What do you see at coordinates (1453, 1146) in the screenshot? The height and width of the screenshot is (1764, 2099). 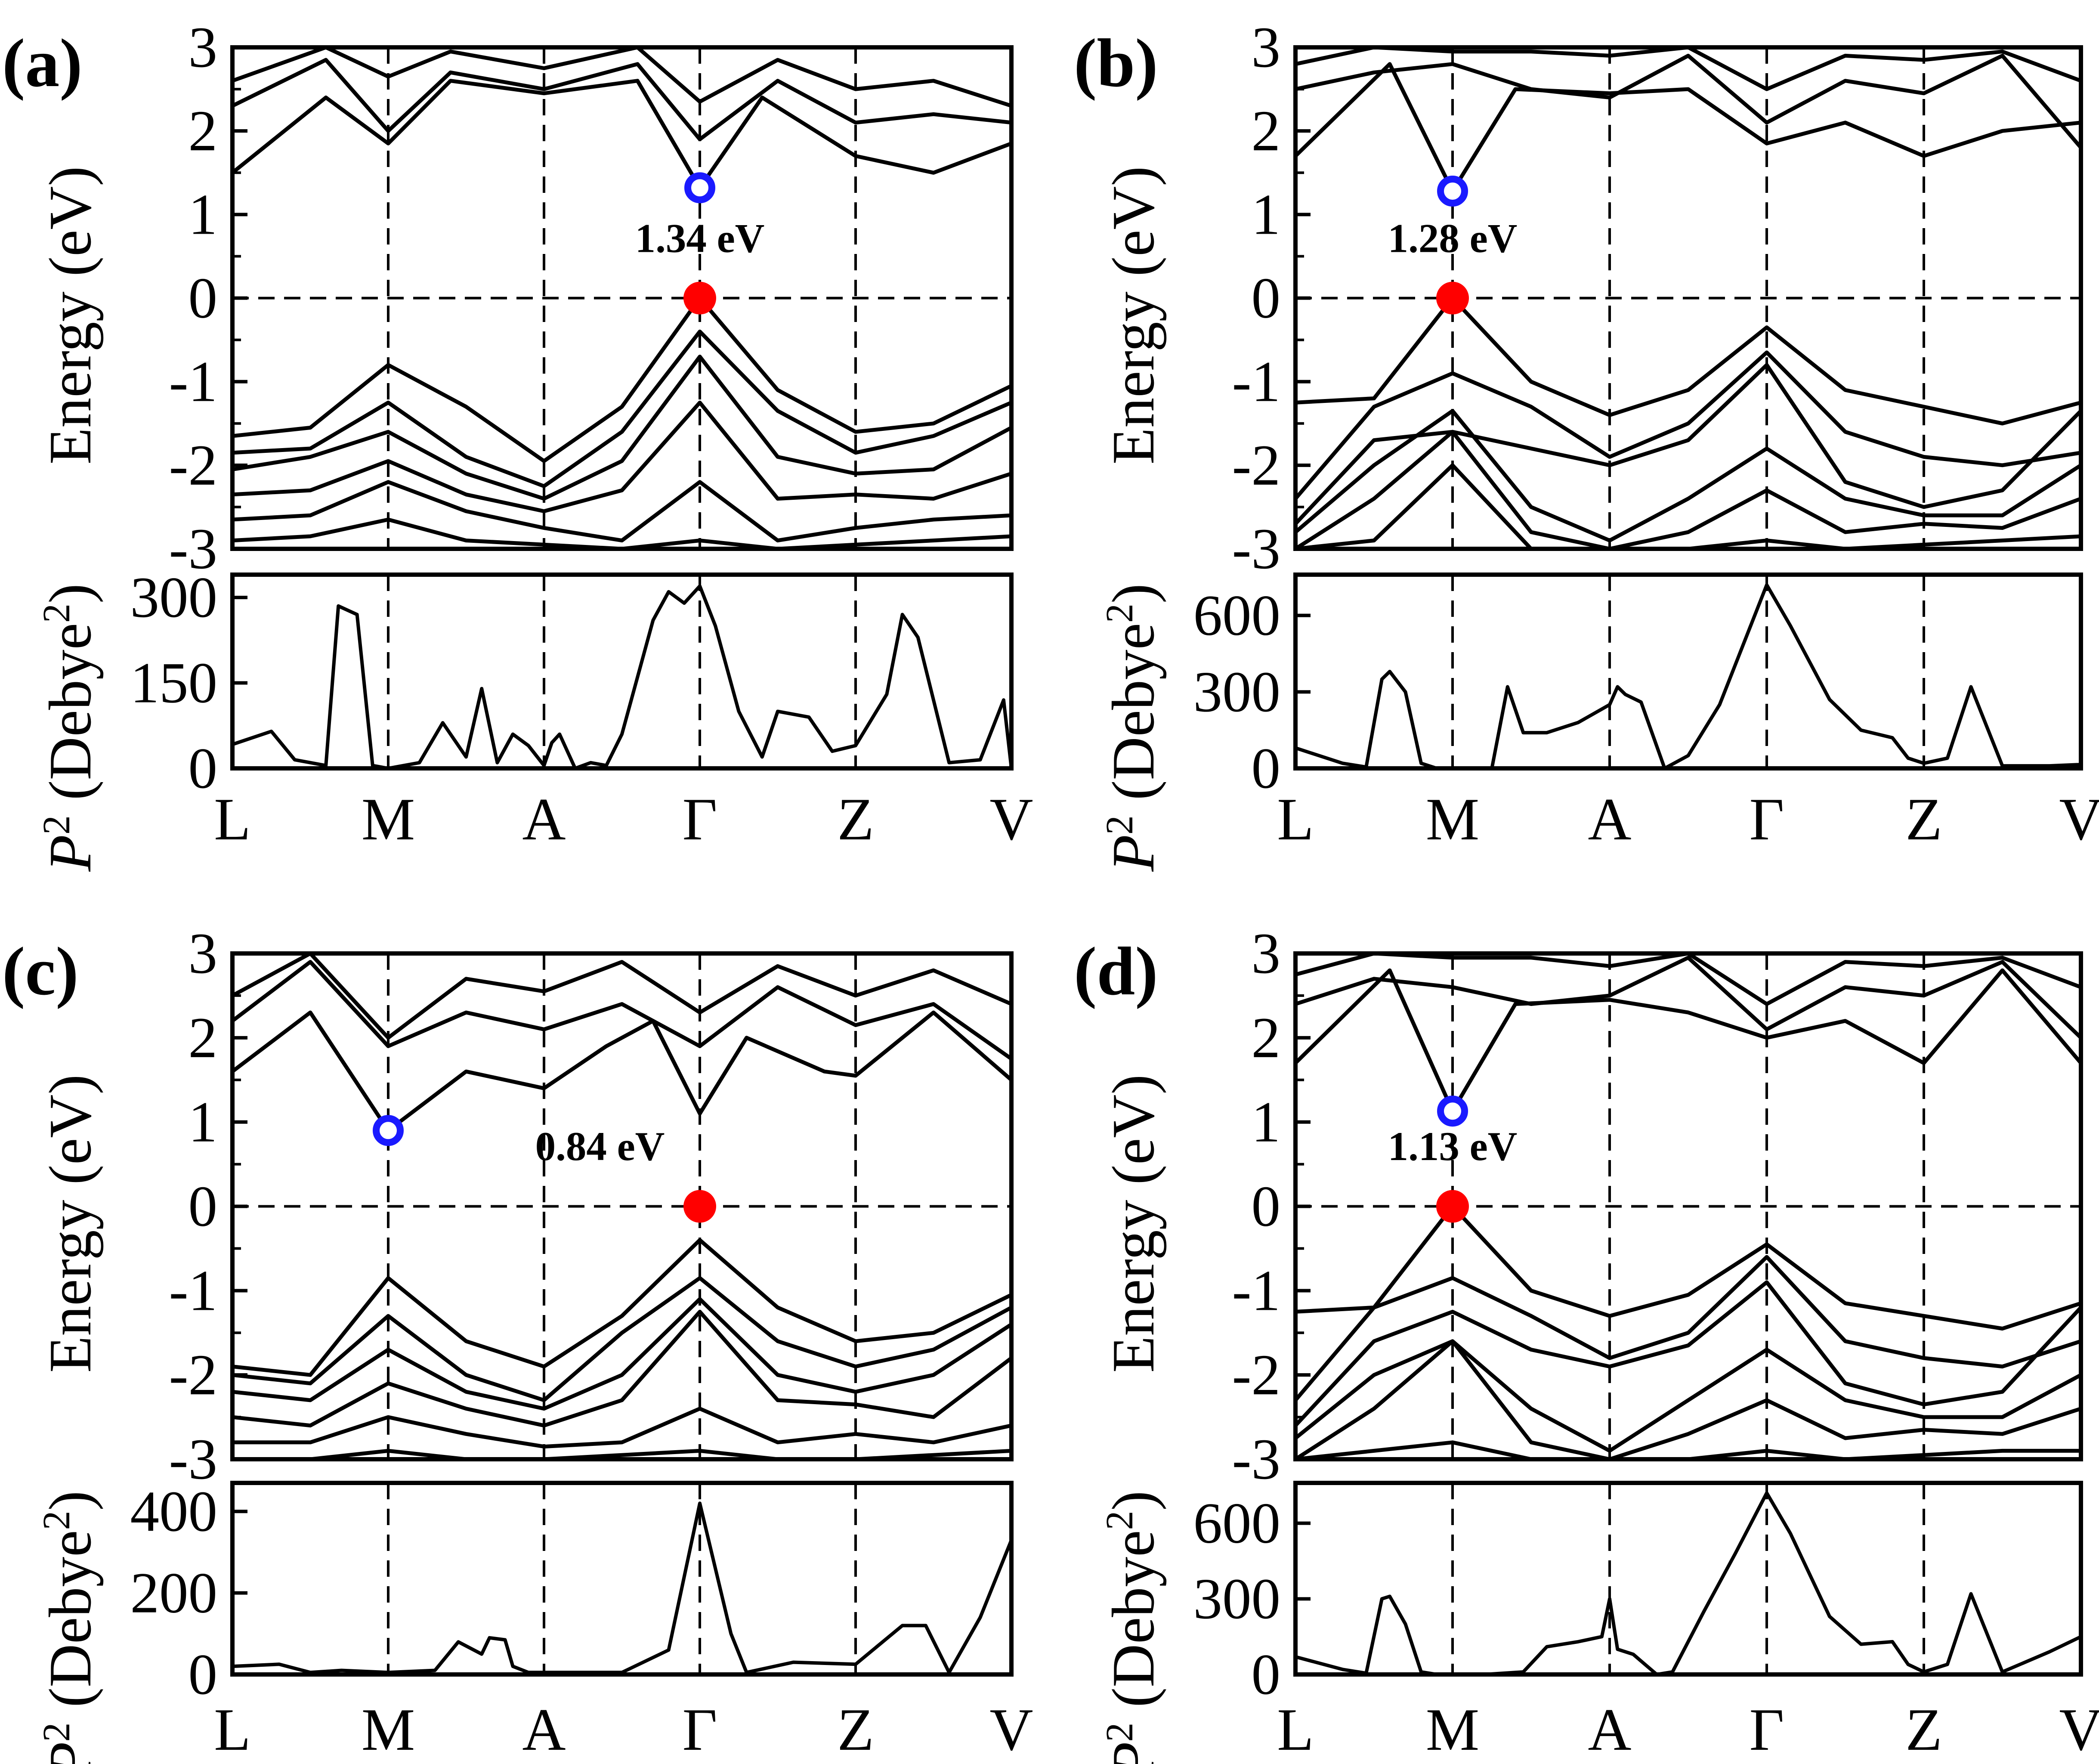 I see `band-gap-label: 1.13 eV` at bounding box center [1453, 1146].